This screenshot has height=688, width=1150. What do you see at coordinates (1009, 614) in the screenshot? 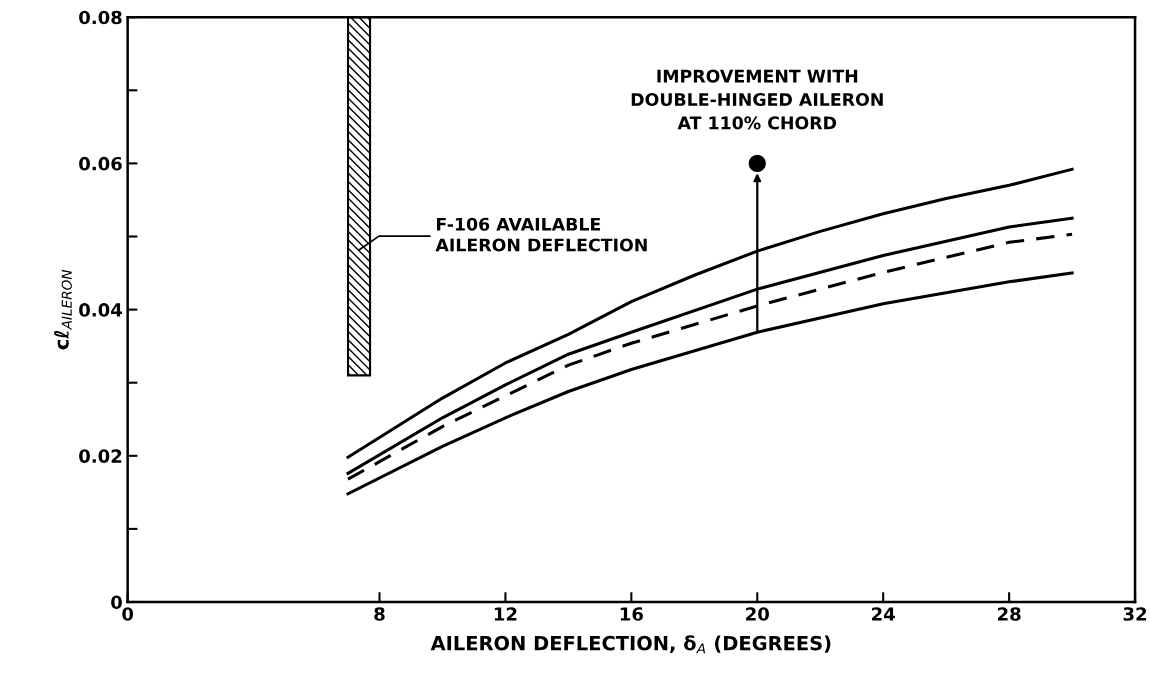
I see `x-tick-label: 28` at bounding box center [1009, 614].